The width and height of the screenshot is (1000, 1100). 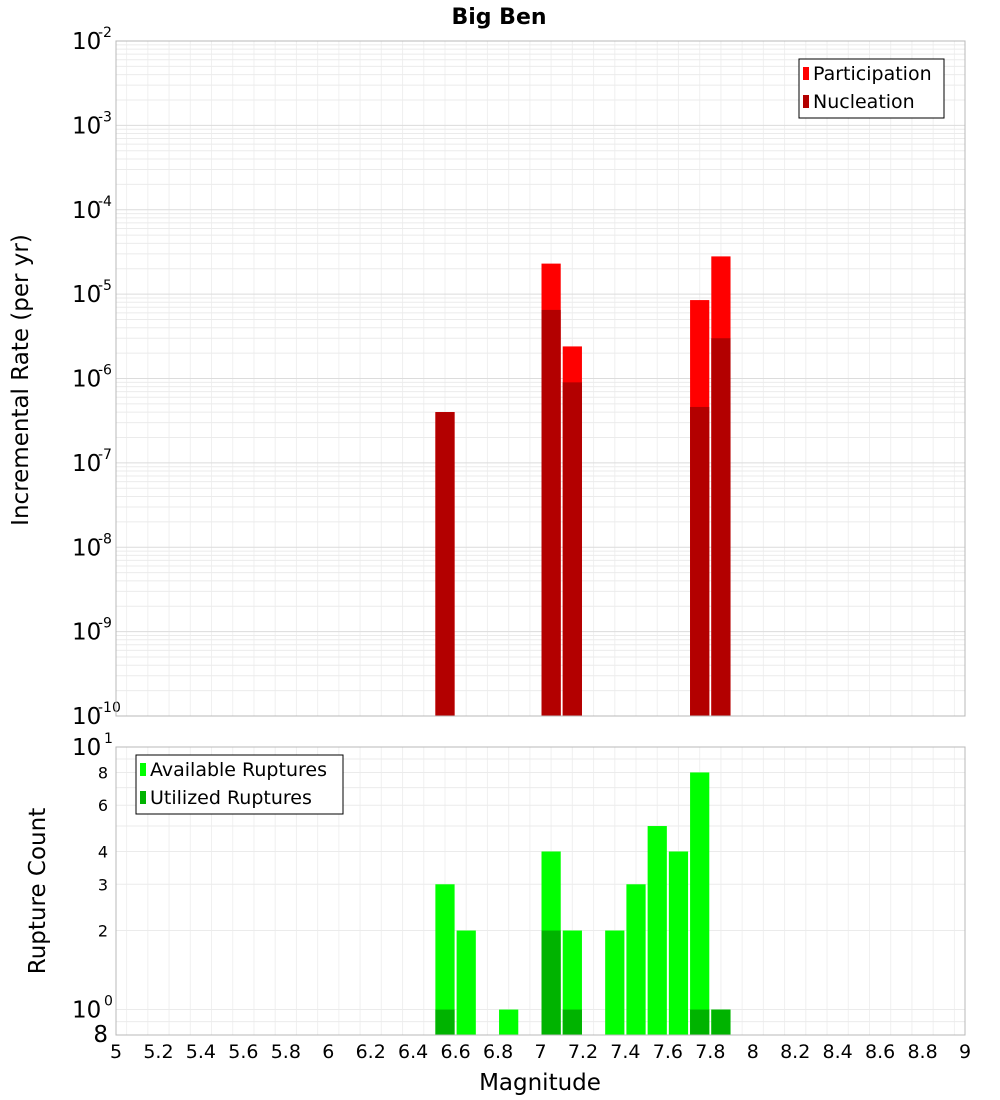 I want to click on x-tick-label: 5.2, so click(x=158, y=1052).